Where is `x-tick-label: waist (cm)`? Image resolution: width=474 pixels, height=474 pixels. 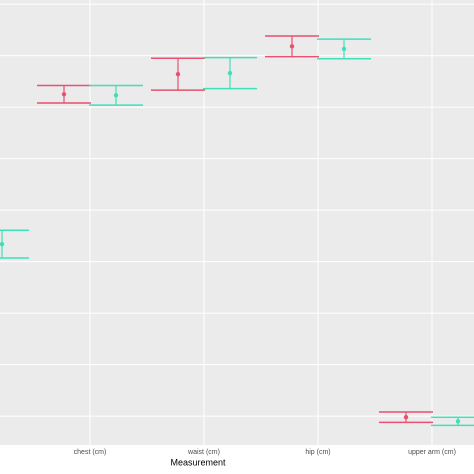 x-tick-label: waist (cm) is located at coordinates (203, 452).